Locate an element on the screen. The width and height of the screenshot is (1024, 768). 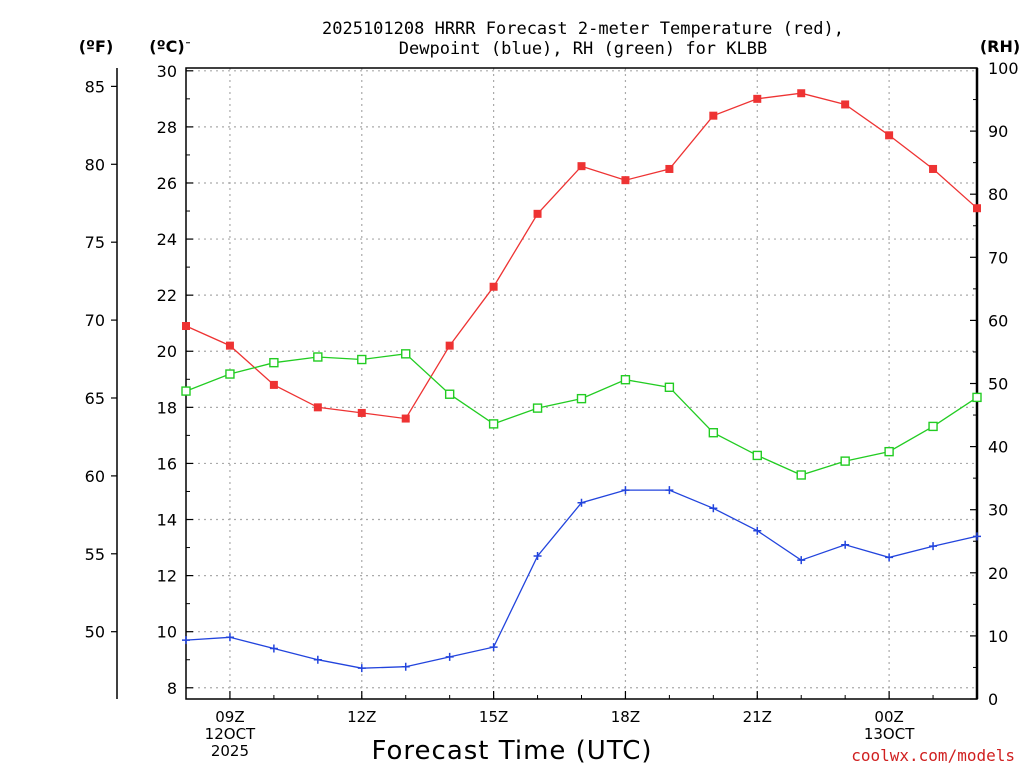
x-tick-label: 00Z is located at coordinates (888, 717).